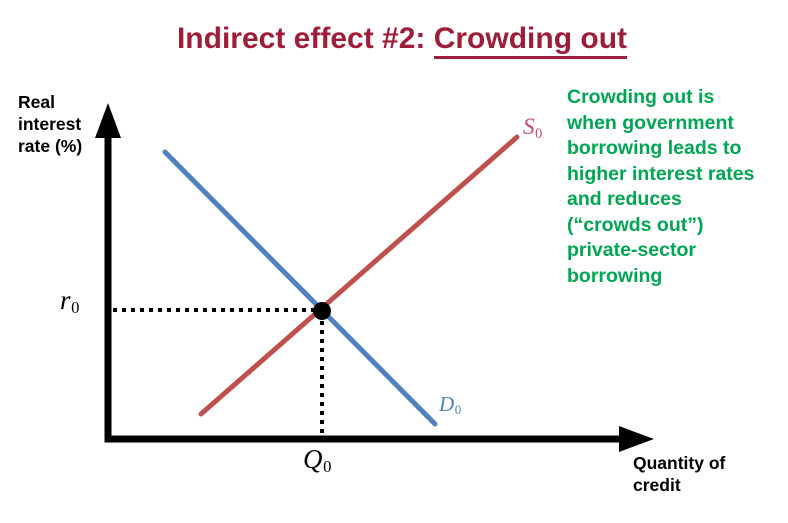 Image resolution: width=788 pixels, height=523 pixels. I want to click on y-axis-label: Real interest rate (%), so click(50, 124).